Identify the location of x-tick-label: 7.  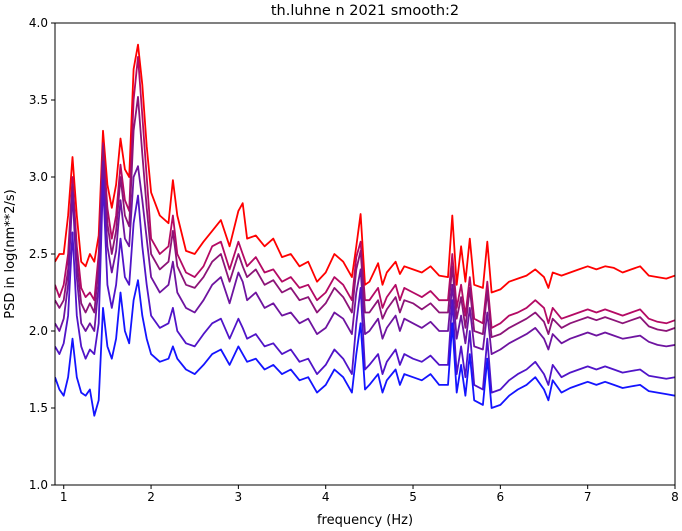
(588, 497).